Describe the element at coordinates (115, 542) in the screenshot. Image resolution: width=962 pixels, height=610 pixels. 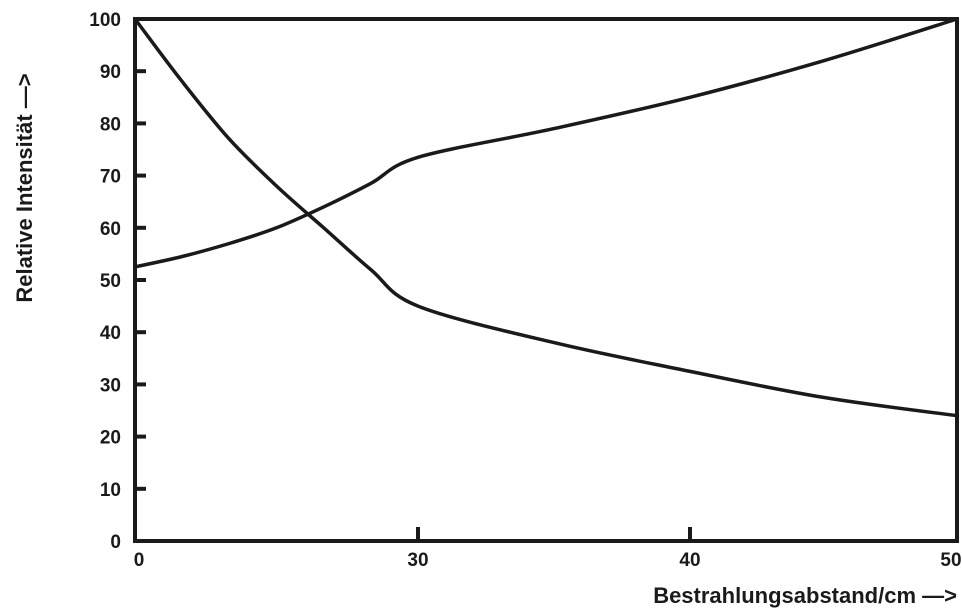
I see `y-tick-label: 0` at that location.